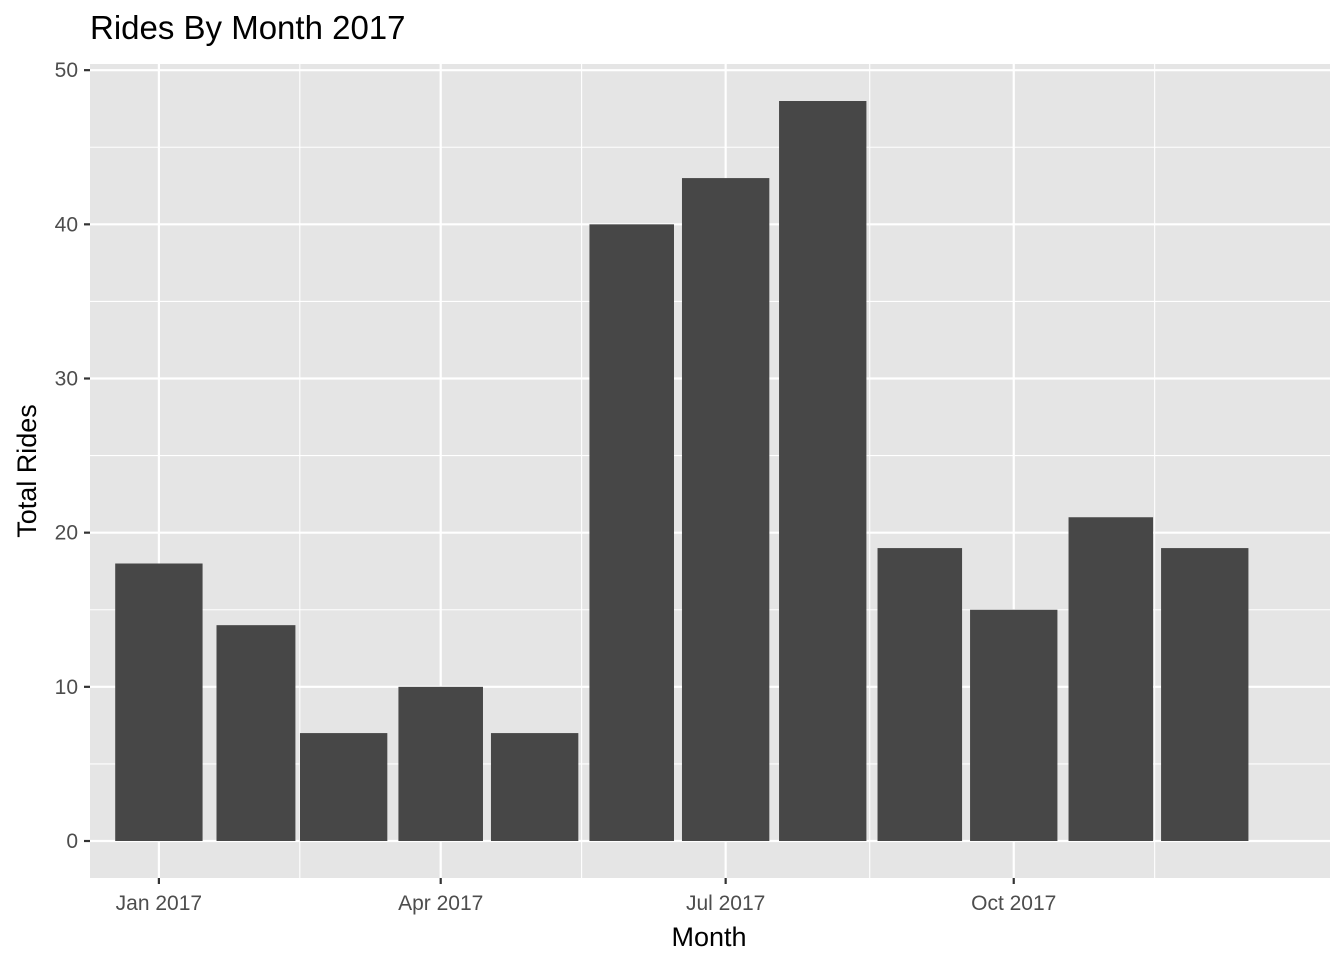 Image resolution: width=1344 pixels, height=960 pixels. Describe the element at coordinates (66, 379) in the screenshot. I see `y-tick-label: 30` at that location.